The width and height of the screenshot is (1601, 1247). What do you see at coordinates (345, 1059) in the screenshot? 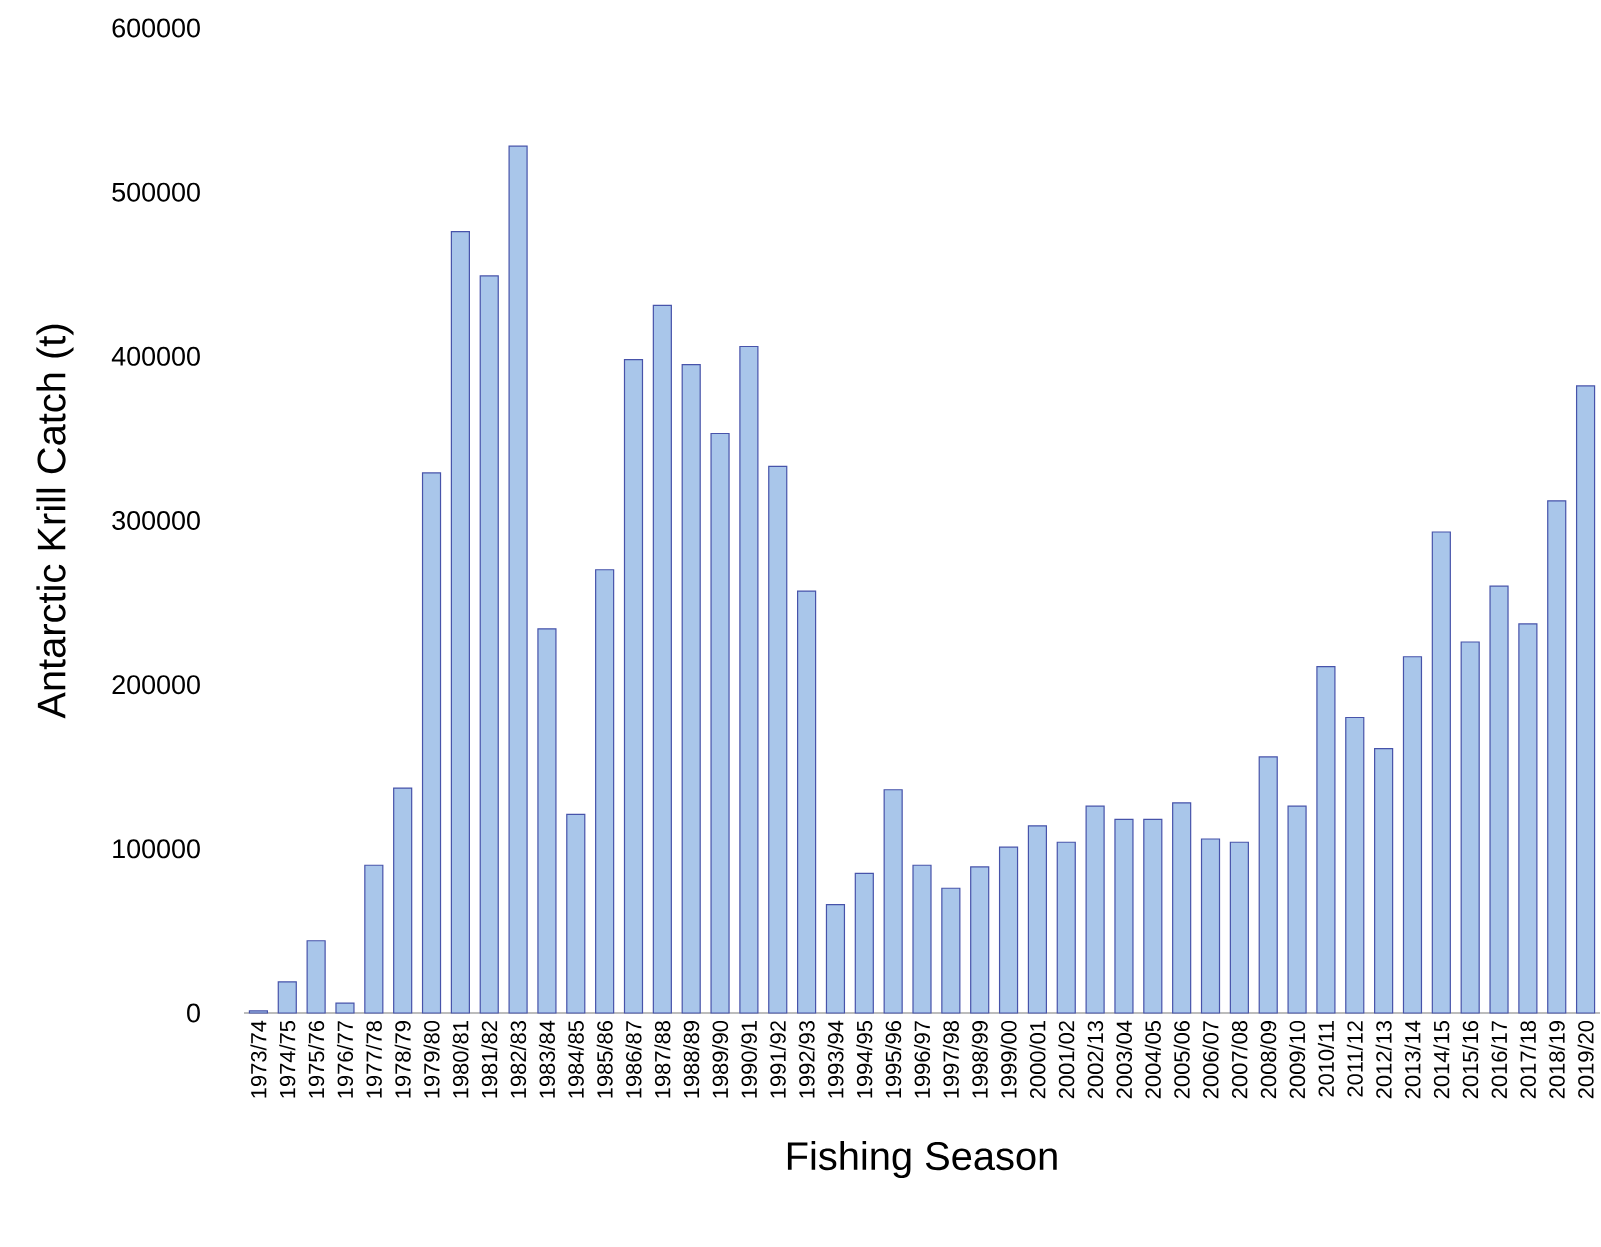
I see `x-tick-label: 1976/77` at bounding box center [345, 1059].